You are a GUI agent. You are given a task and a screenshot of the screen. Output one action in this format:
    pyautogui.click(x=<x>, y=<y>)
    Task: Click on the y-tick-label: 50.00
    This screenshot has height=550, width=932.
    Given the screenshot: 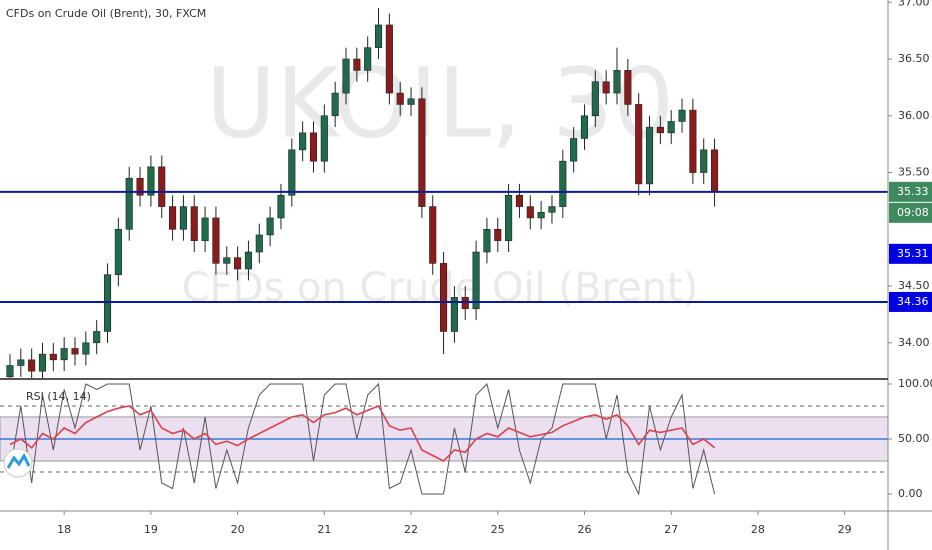 What is the action you would take?
    pyautogui.click(x=914, y=438)
    